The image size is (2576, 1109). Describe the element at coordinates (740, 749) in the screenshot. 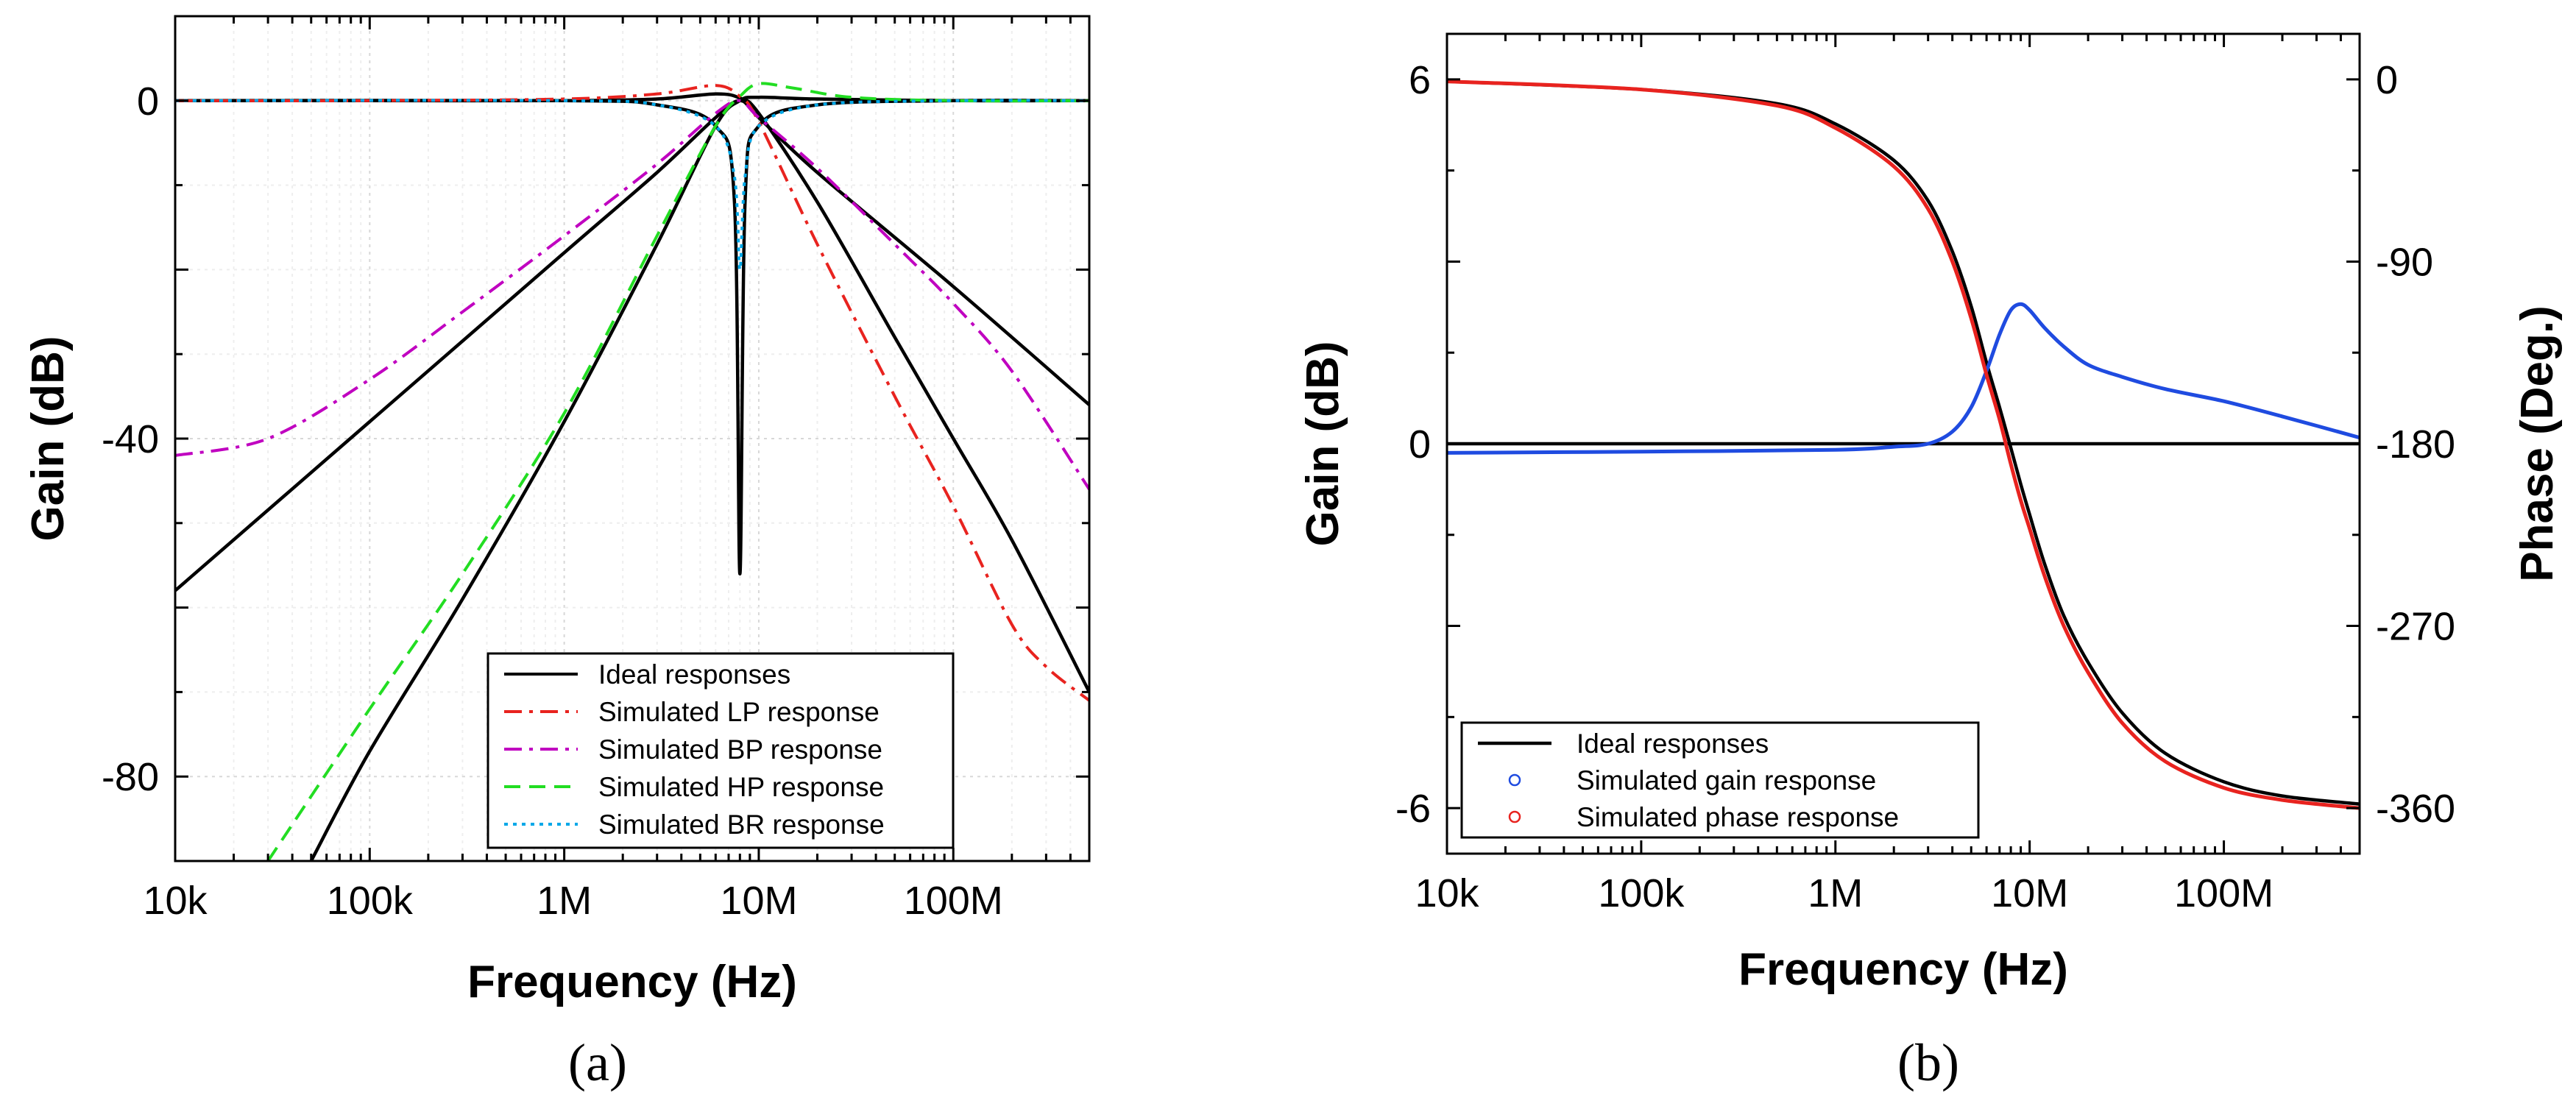

I see `legend-entry: Simulated BP response` at that location.